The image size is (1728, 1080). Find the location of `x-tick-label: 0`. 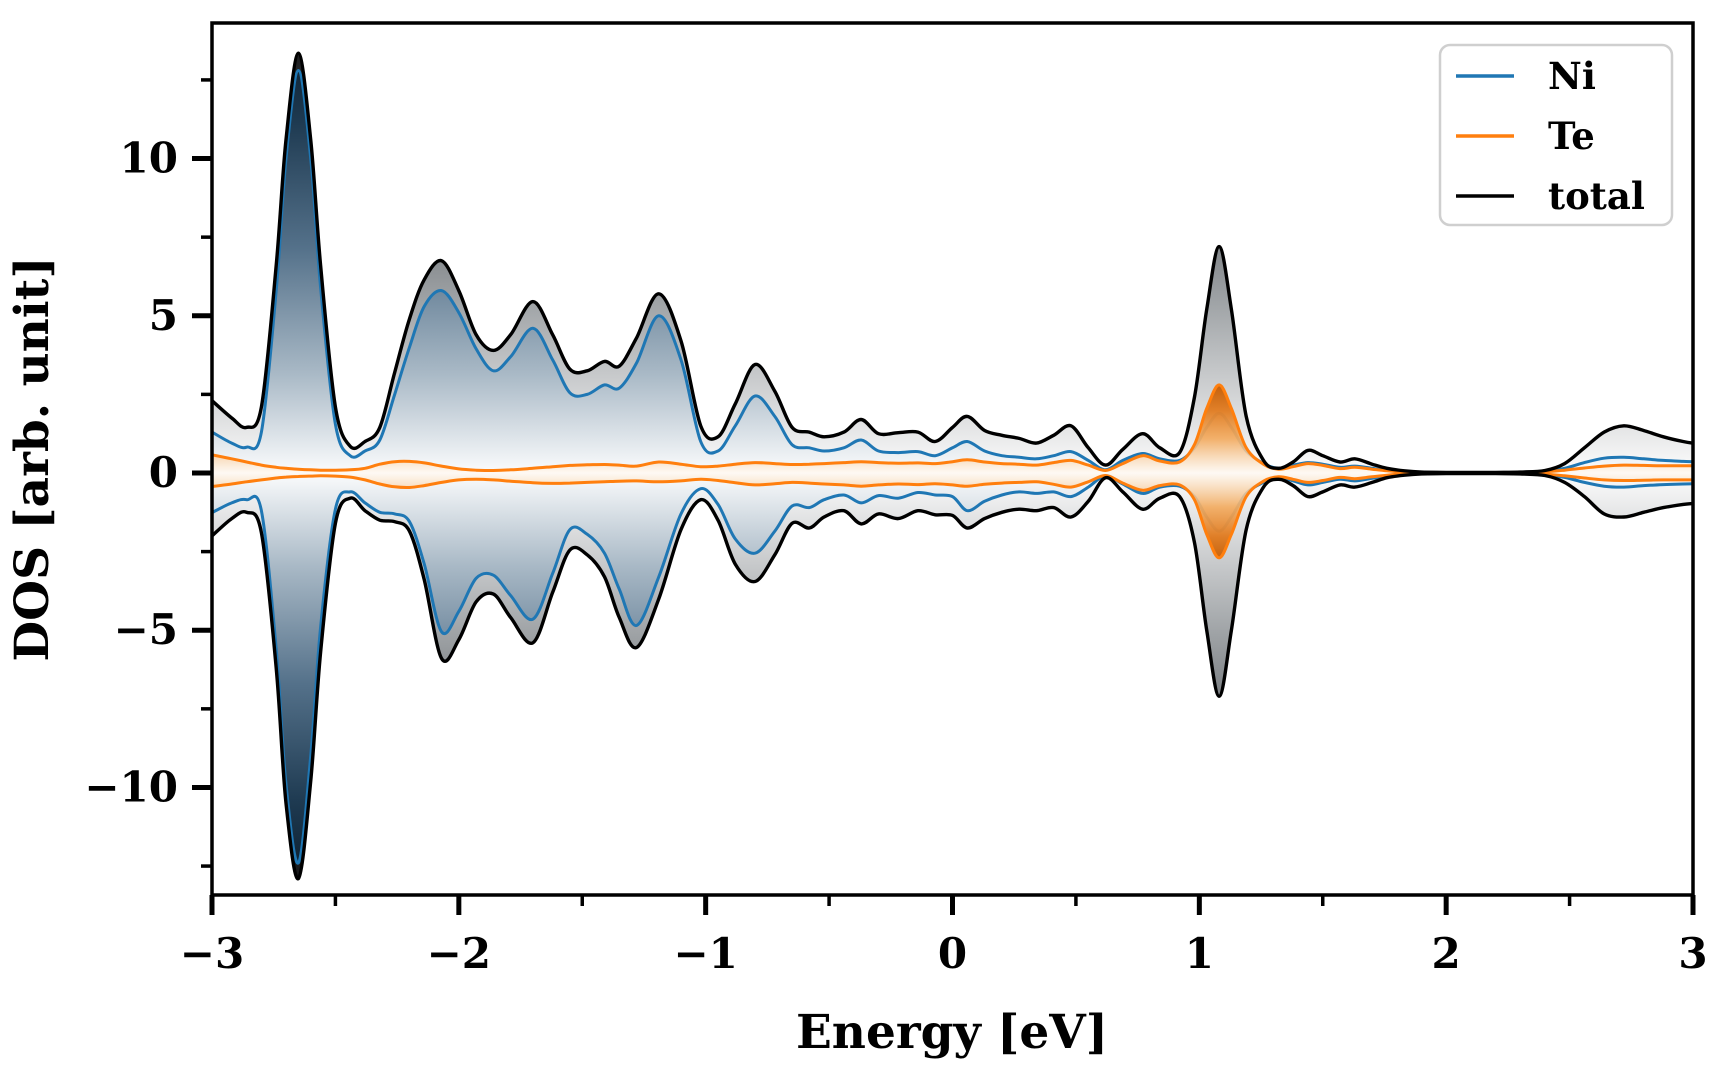

x-tick-label: 0 is located at coordinates (952, 953).